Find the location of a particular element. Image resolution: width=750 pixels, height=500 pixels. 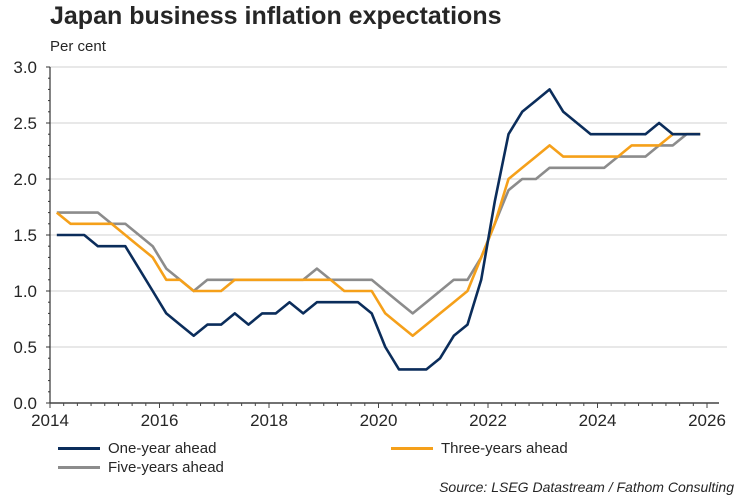

legend-item-five-years: Five-years ahead is located at coordinates (141, 467).